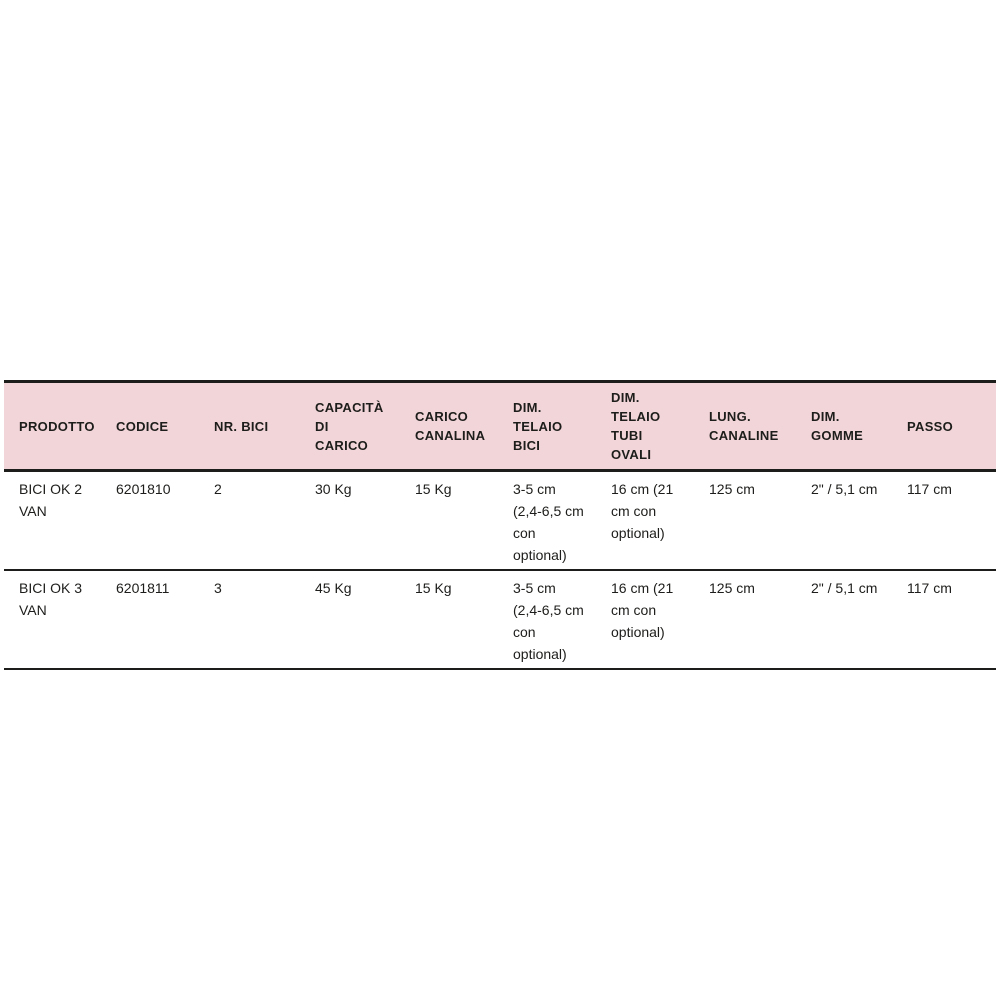 The width and height of the screenshot is (1000, 1000). What do you see at coordinates (450, 426) in the screenshot?
I see `column-header-carico-canalina: CARICO CANALINA` at bounding box center [450, 426].